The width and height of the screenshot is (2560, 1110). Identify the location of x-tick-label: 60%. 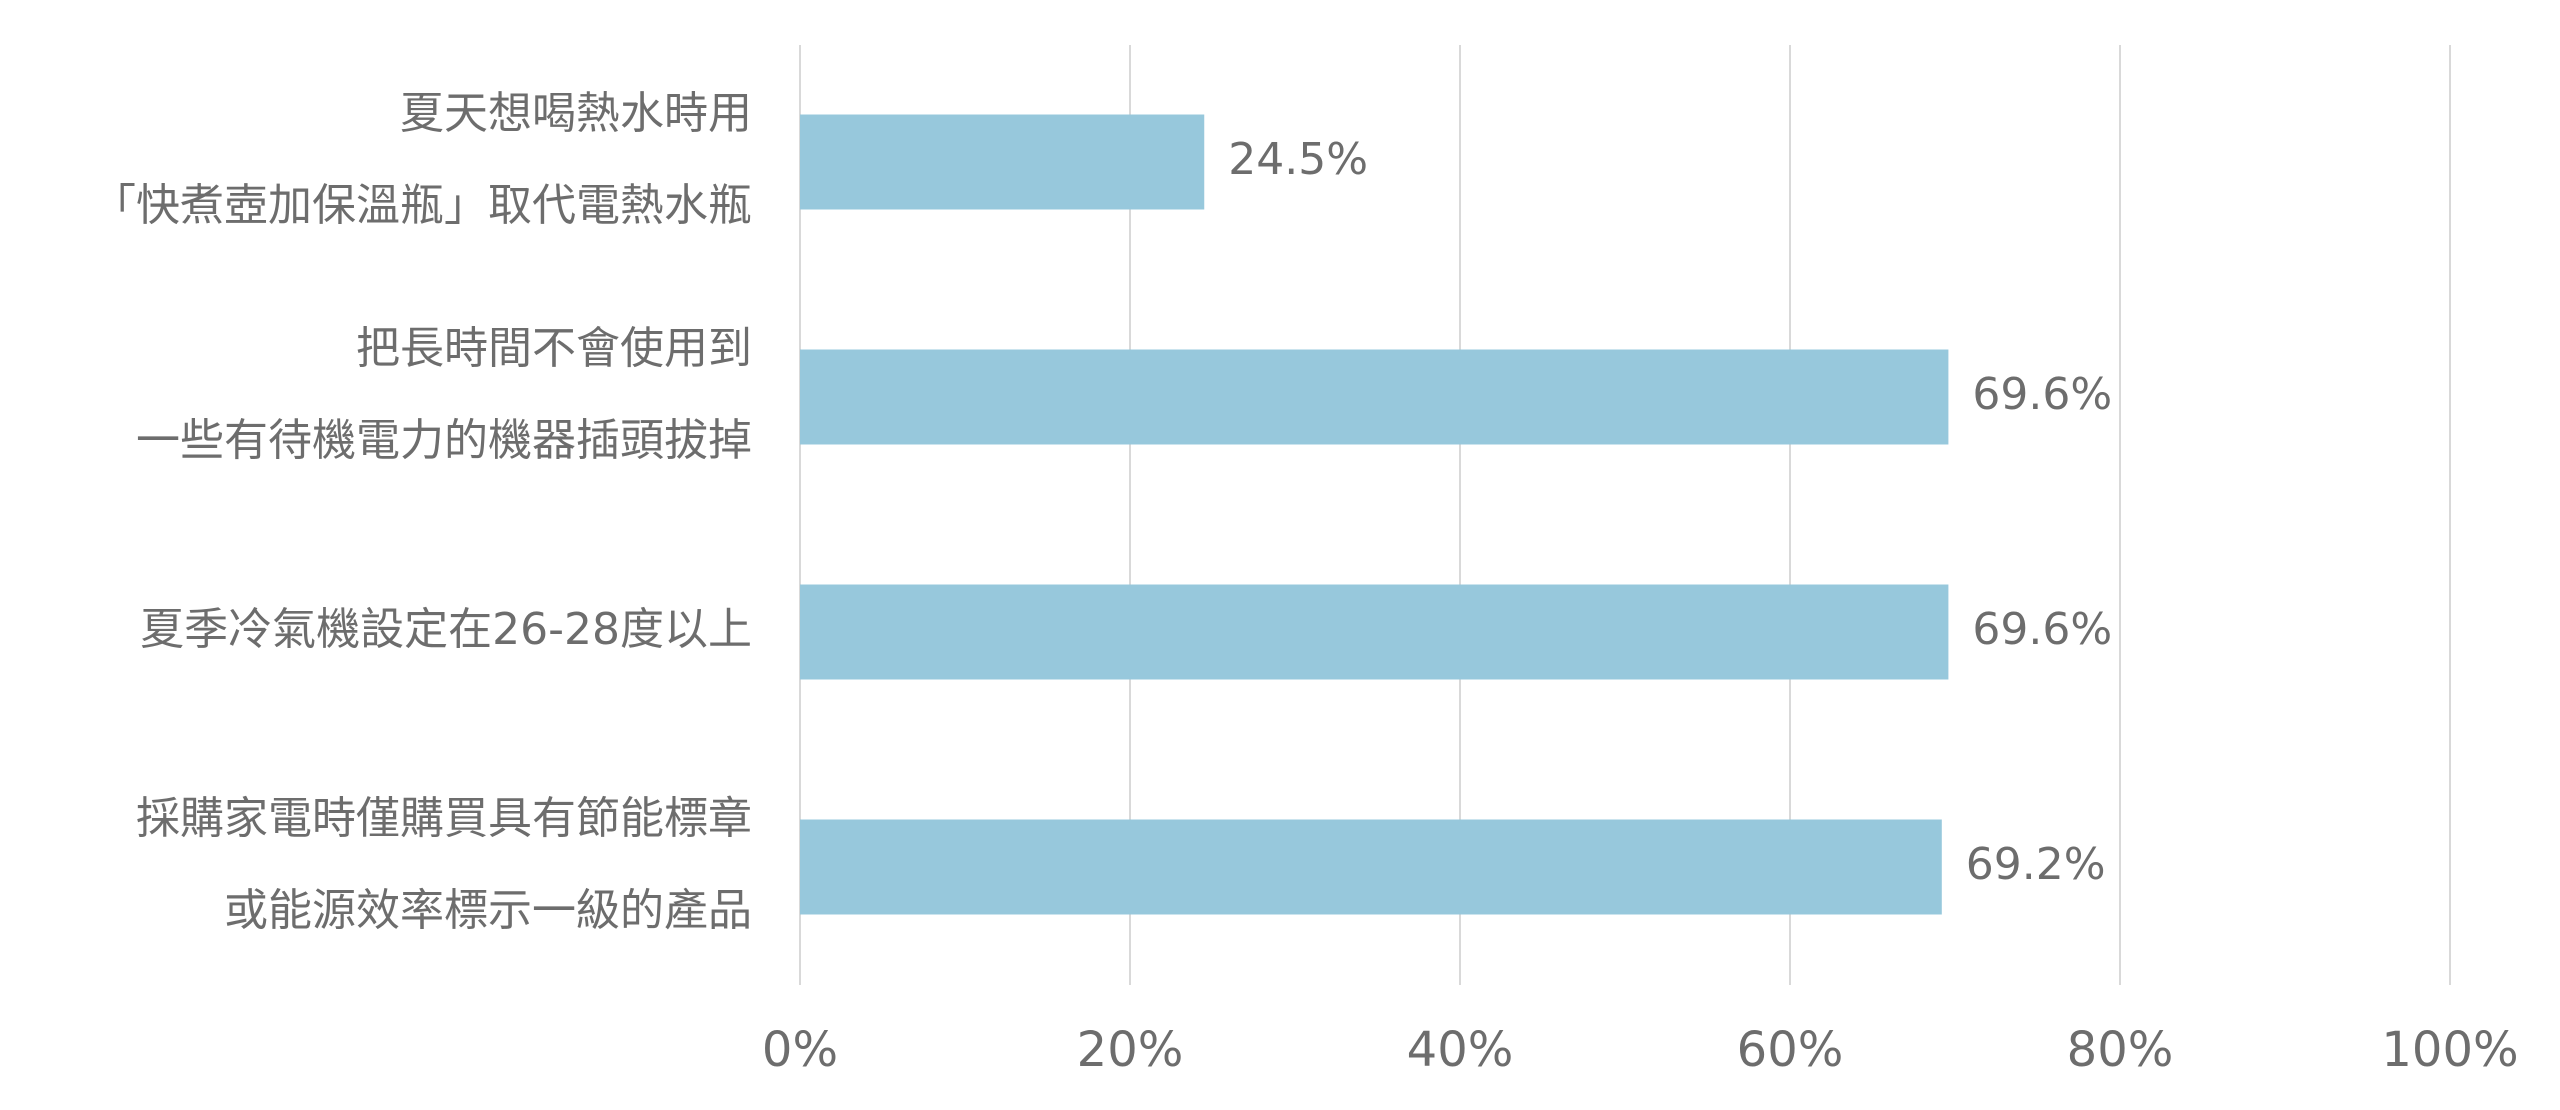
(1790, 1050).